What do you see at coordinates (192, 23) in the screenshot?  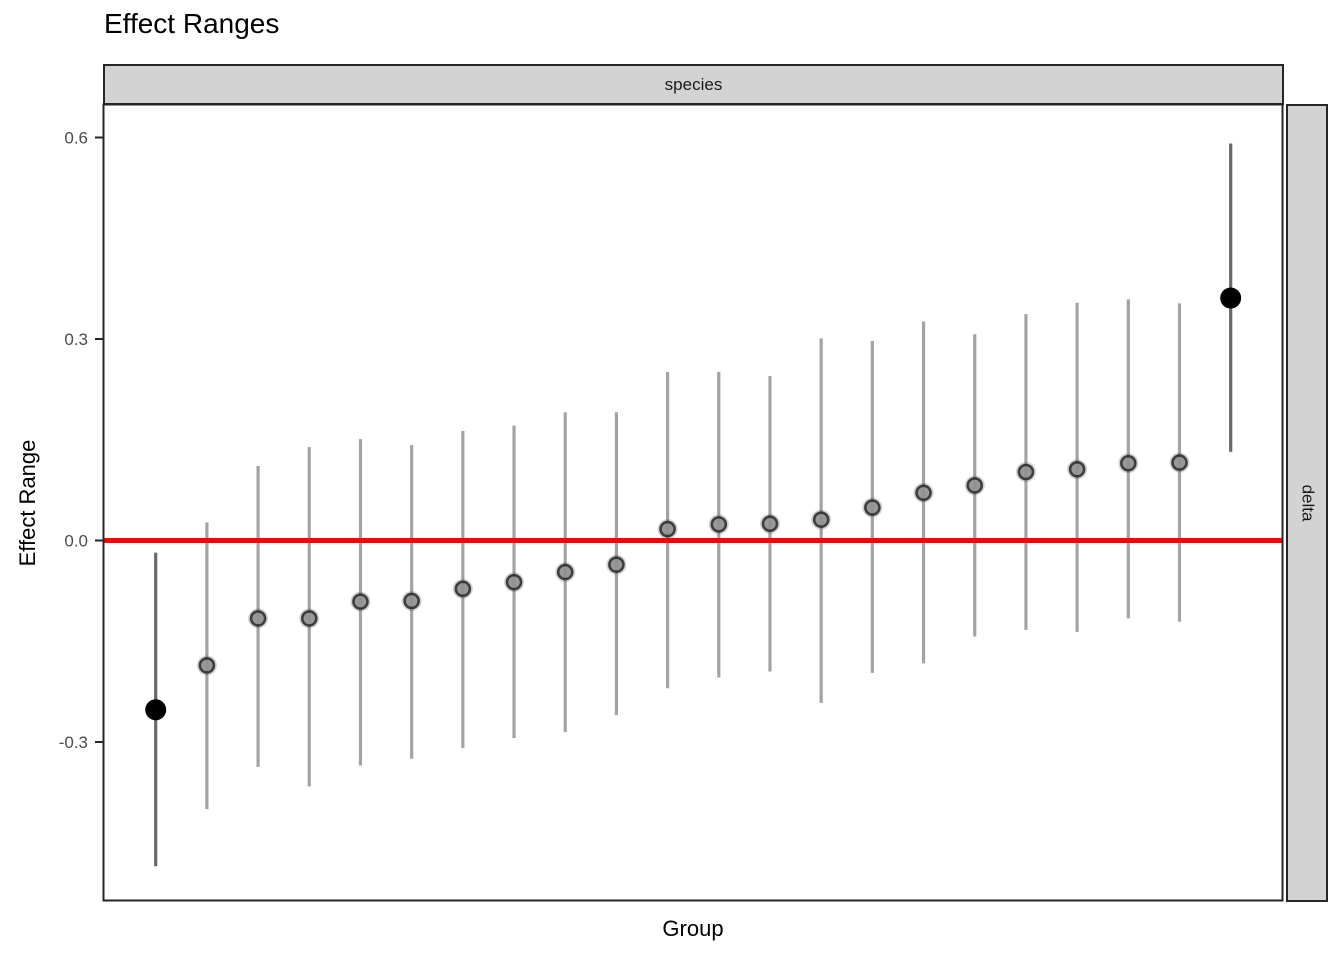 I see `chart-title: Effect Ranges` at bounding box center [192, 23].